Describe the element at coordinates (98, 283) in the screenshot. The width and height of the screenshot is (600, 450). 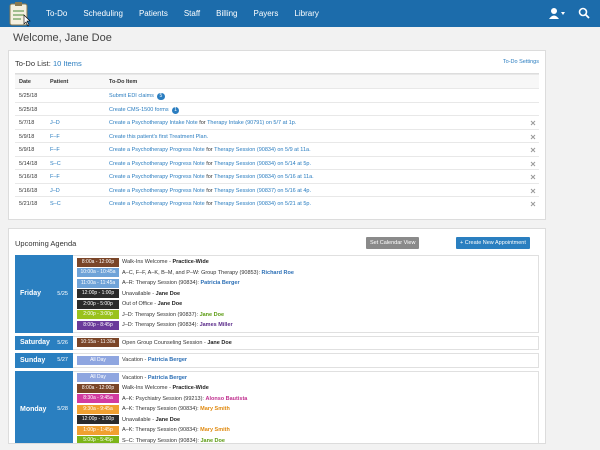
I see `event-time: 11:00a - 11:45a` at that location.